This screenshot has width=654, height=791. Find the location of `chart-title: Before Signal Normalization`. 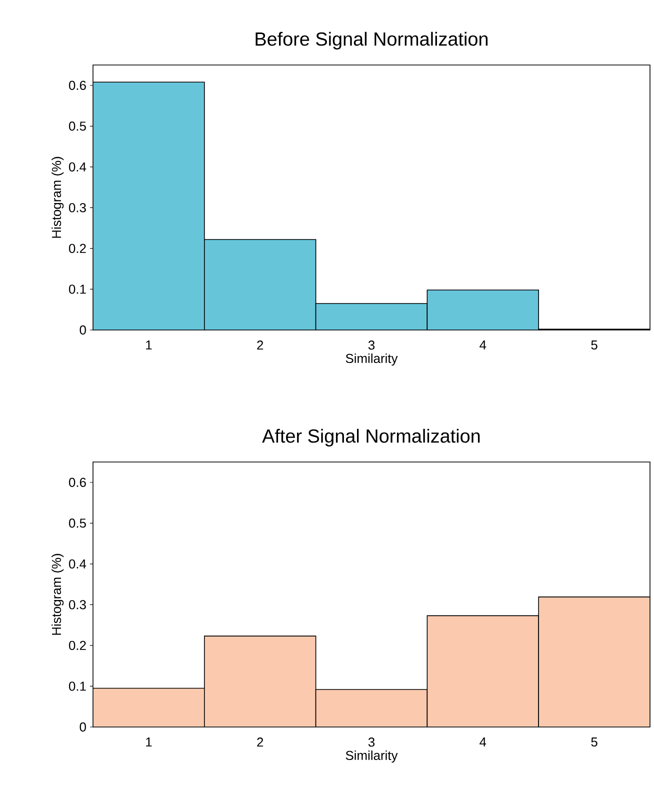

chart-title: Before Signal Normalization is located at coordinates (372, 41).